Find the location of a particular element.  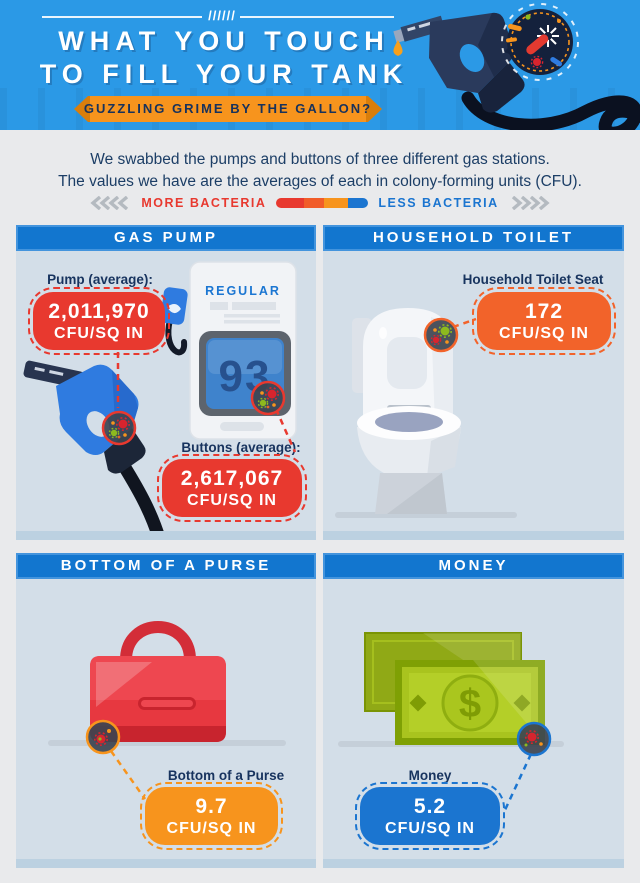

toilet-seat-unit: CFU/SQ IN is located at coordinates (544, 333).